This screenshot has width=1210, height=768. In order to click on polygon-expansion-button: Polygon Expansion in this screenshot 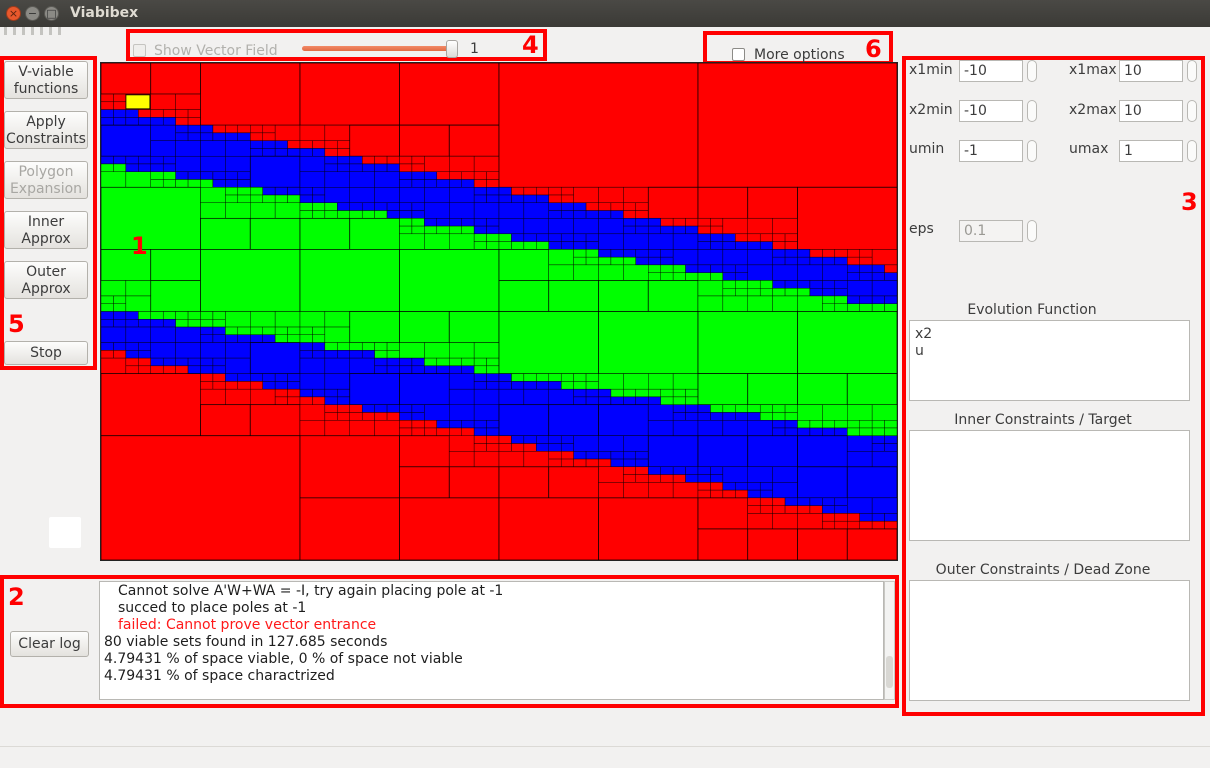, I will do `click(46, 180)`.